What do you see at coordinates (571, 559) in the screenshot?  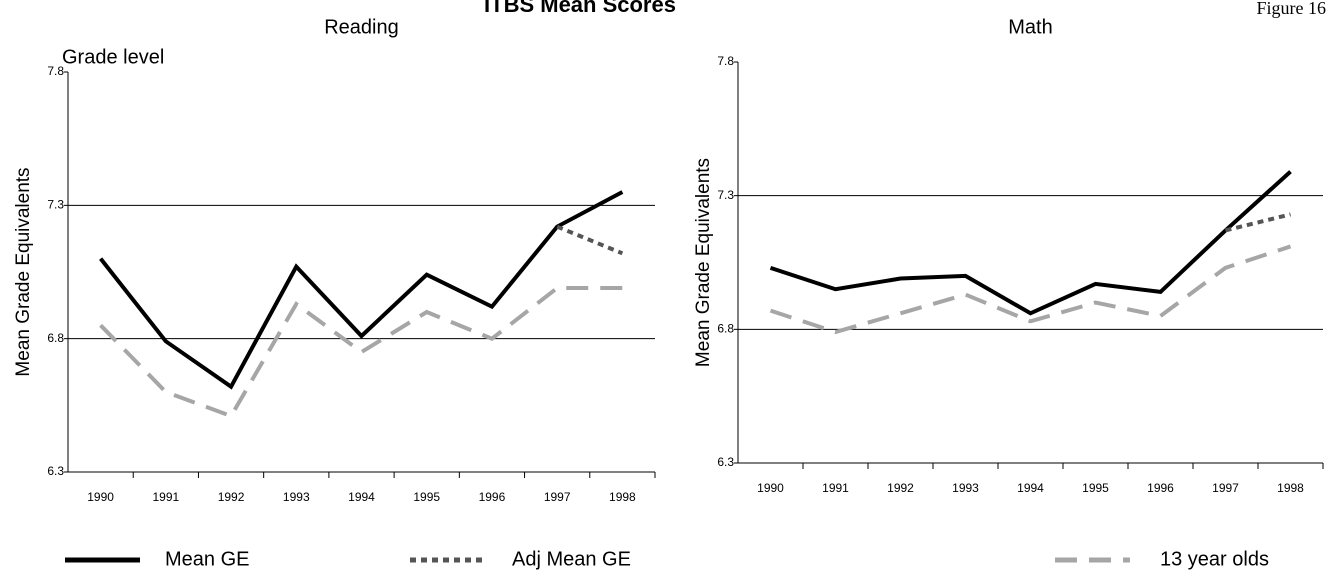 I see `legend-label: Adj Mean GE` at bounding box center [571, 559].